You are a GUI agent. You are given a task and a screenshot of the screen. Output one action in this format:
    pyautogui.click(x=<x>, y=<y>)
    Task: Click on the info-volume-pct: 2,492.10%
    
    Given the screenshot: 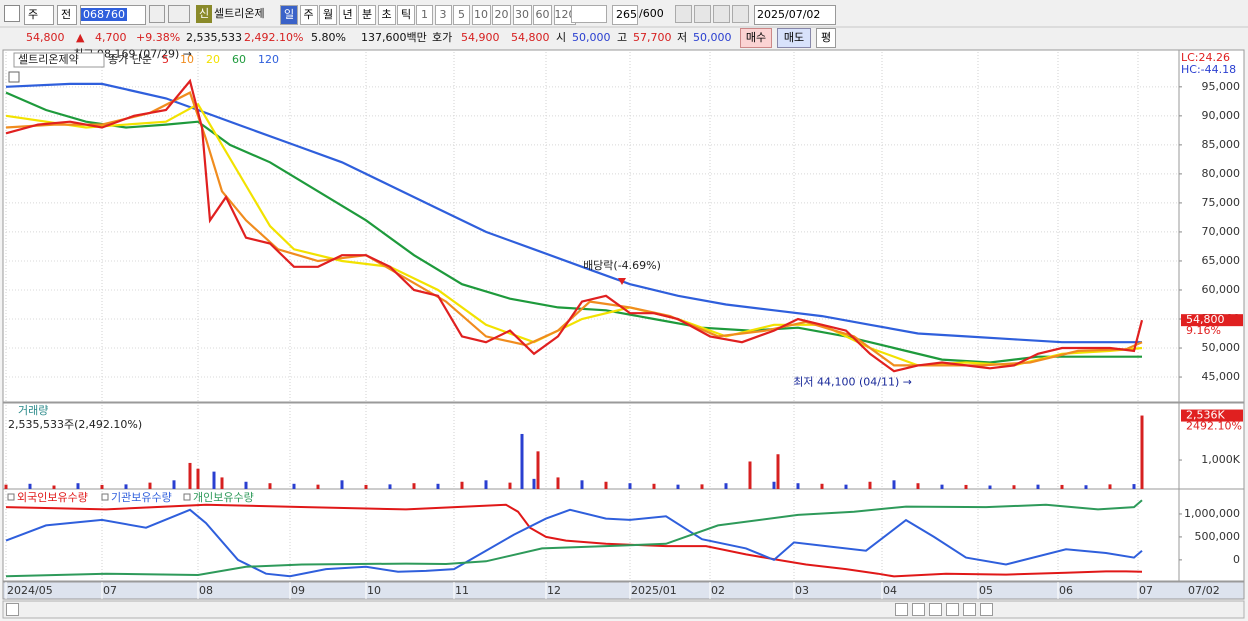 What is the action you would take?
    pyautogui.click(x=274, y=37)
    